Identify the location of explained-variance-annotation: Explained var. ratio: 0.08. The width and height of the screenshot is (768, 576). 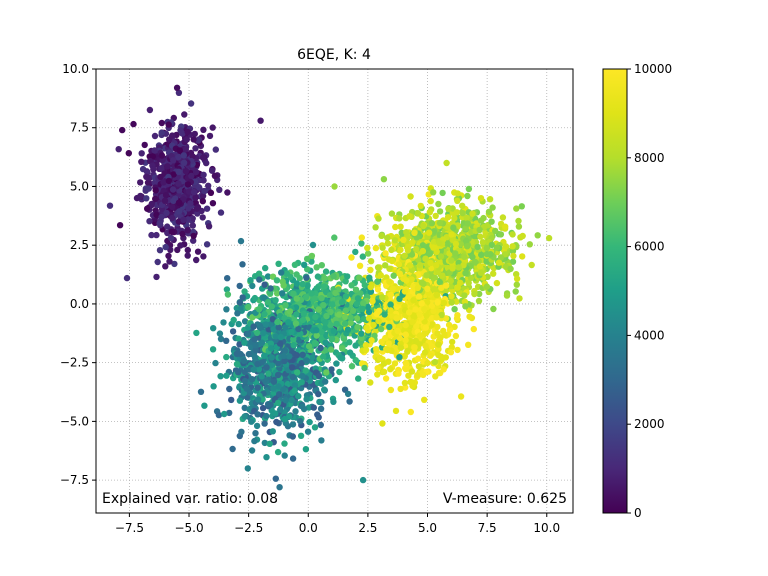
(190, 499).